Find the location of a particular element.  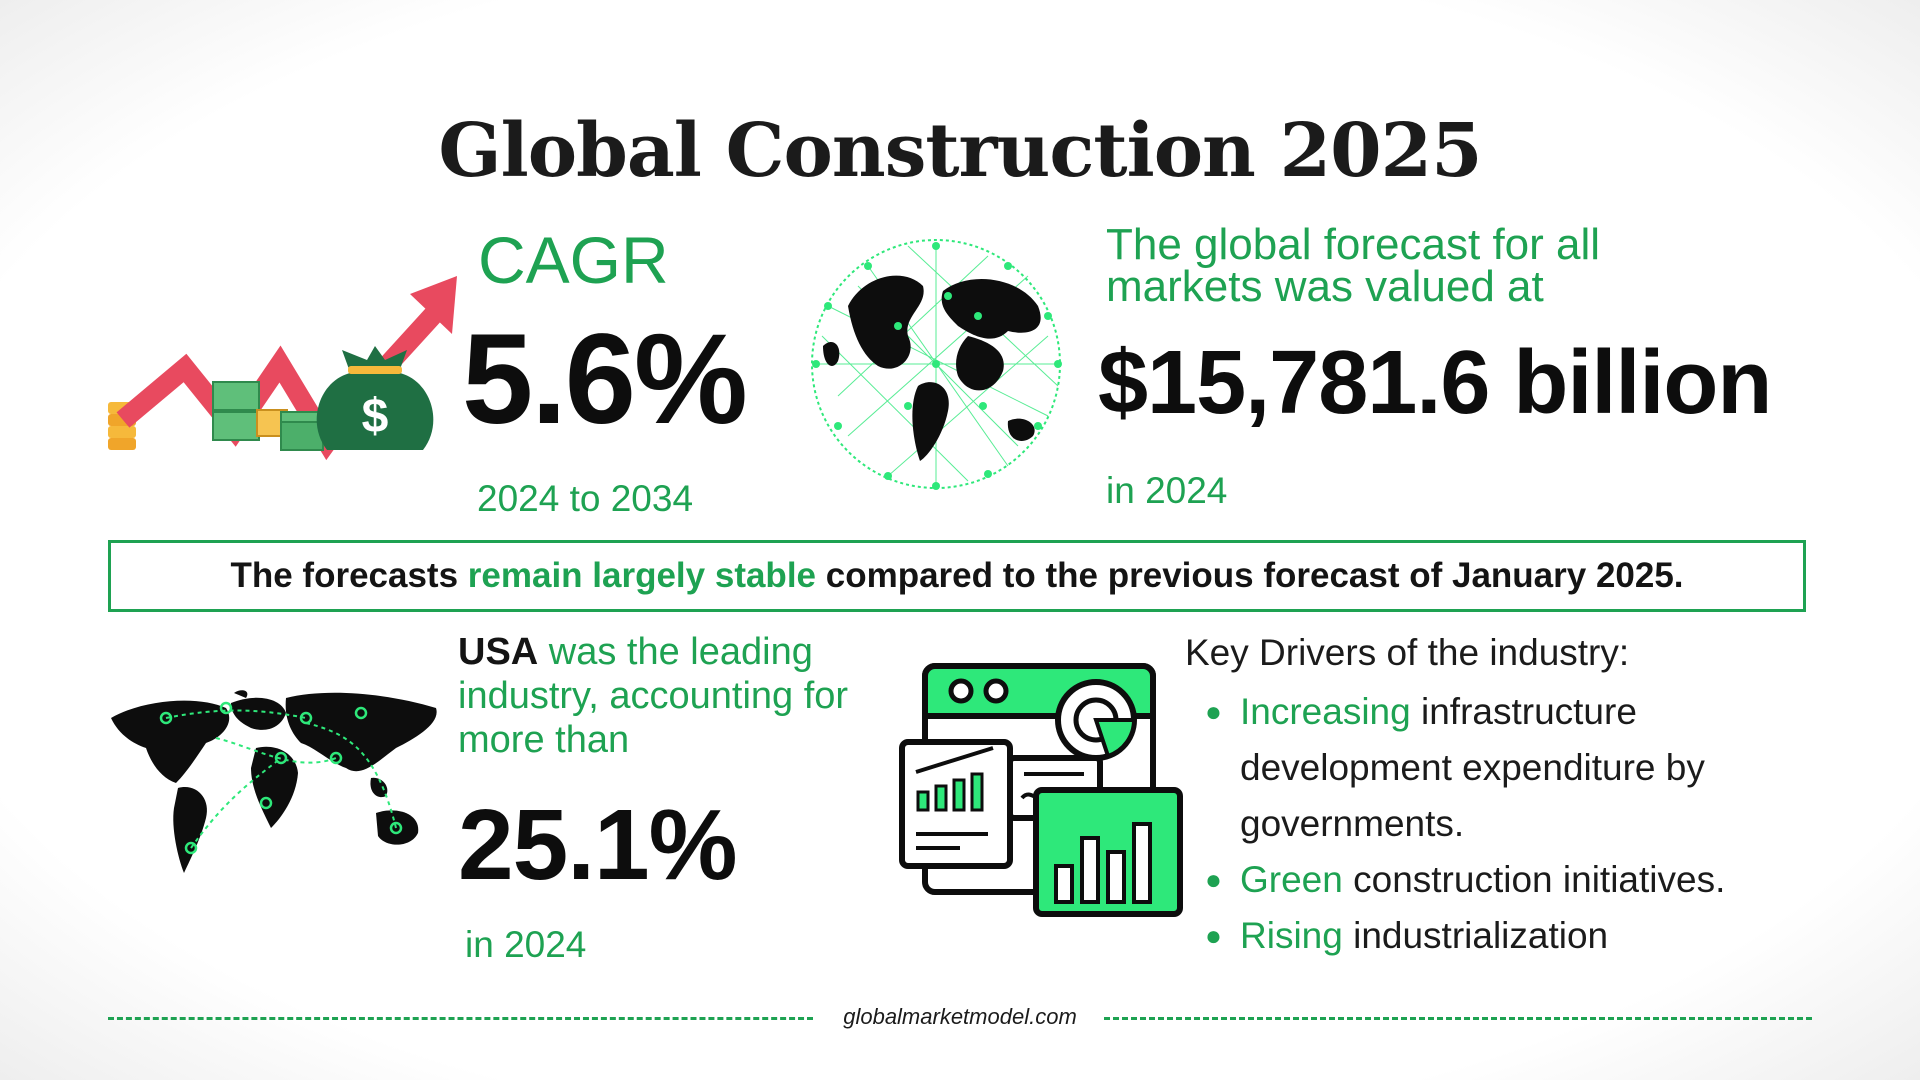

usa-country: USA is located at coordinates (498, 652).